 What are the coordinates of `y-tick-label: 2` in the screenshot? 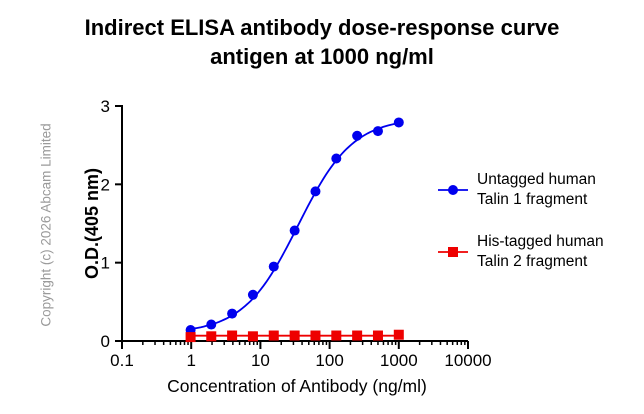 It's located at (105, 184).